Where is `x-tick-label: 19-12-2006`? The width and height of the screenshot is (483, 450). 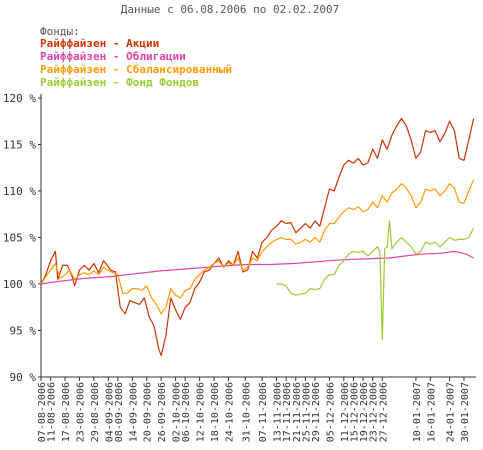
x-tick-label: 19-12-2006 is located at coordinates (364, 412).